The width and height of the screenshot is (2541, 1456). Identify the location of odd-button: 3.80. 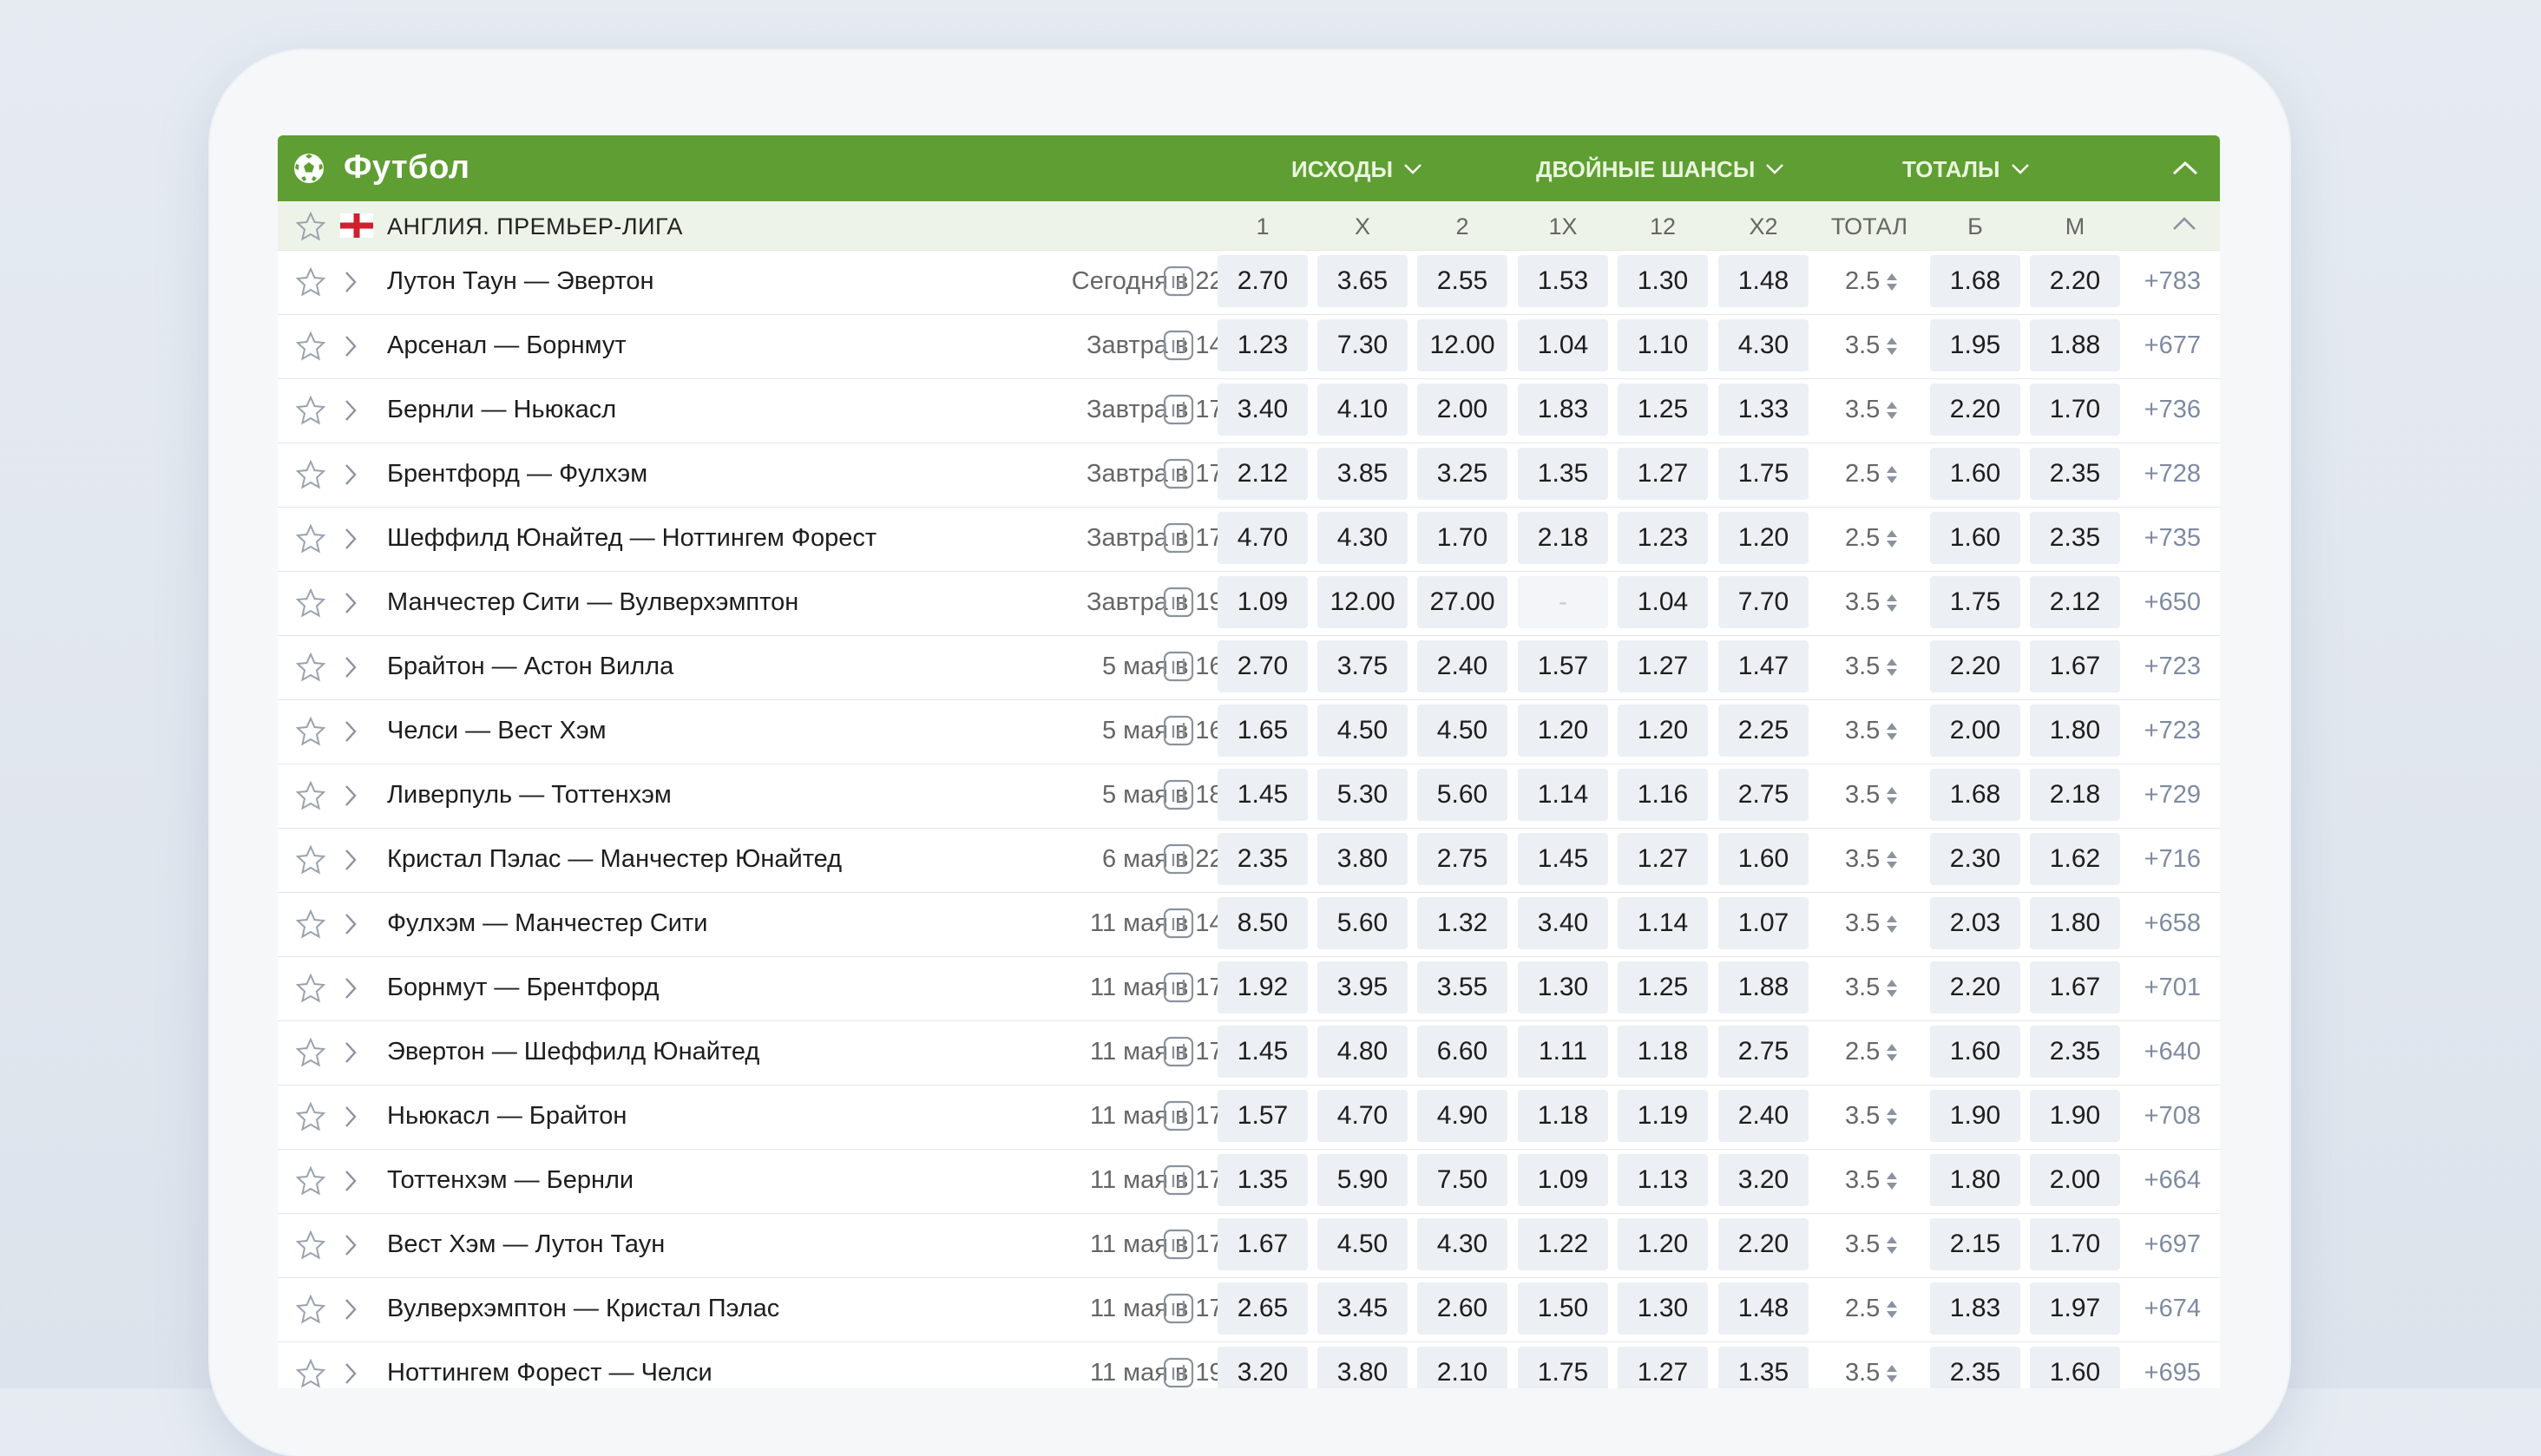
(1362, 1367).